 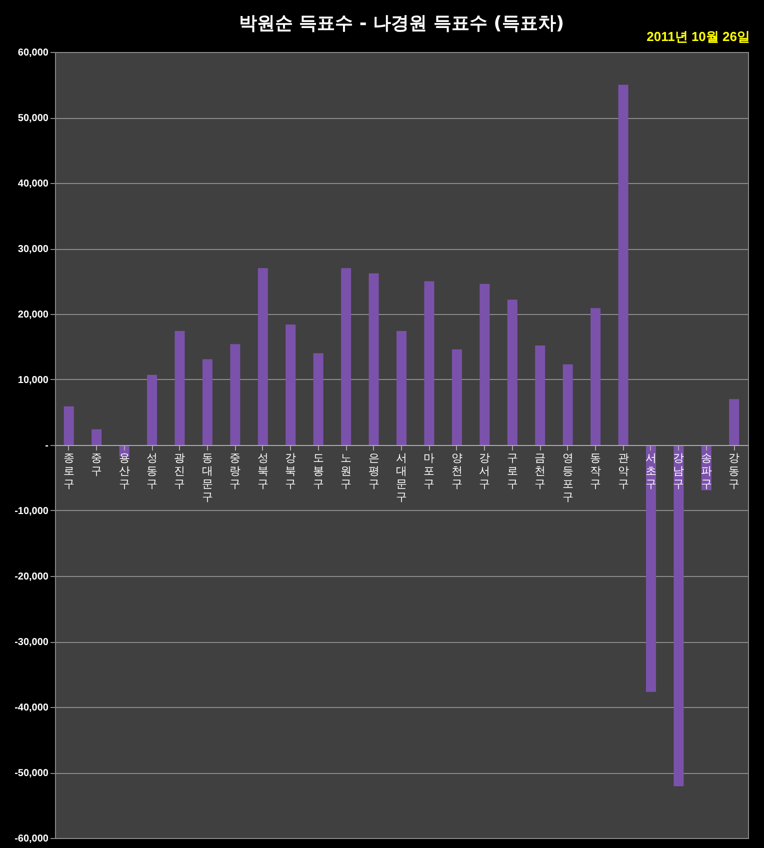 I want to click on x-tick-label: 동작구, so click(x=596, y=471).